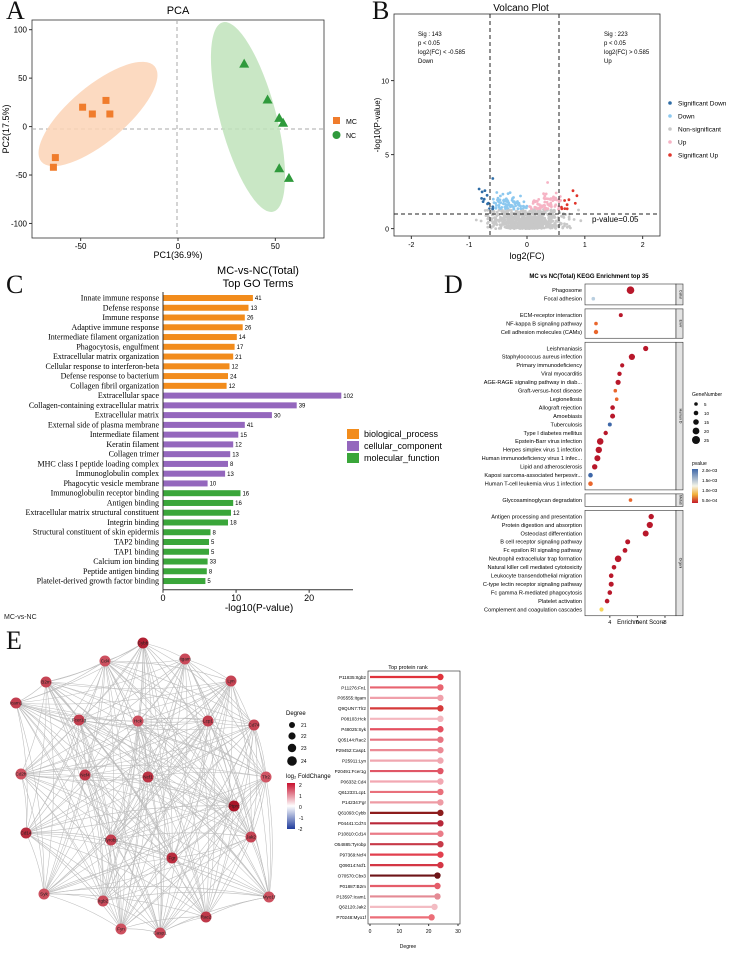  What do you see at coordinates (532, 585) in the screenshot?
I see `kegg-term-label: C-type lectin receptor signaling pathway` at bounding box center [532, 585].